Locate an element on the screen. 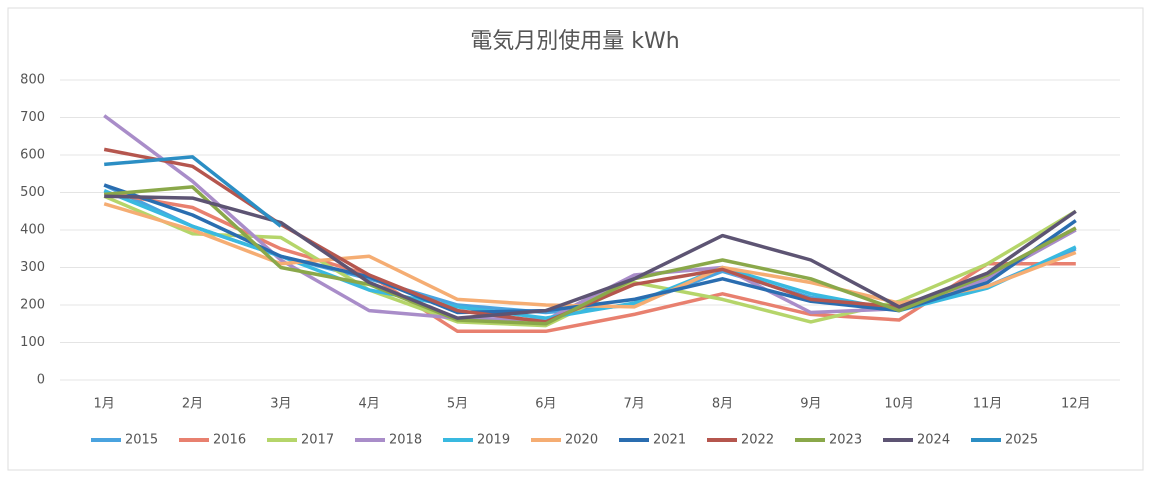 The height and width of the screenshot is (484, 1151). x-tick-label: 6月 is located at coordinates (545, 404).